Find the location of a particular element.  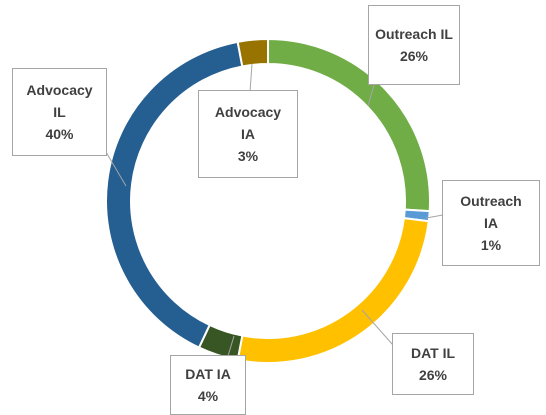

category-label: Advocacy IL is located at coordinates (59, 101).